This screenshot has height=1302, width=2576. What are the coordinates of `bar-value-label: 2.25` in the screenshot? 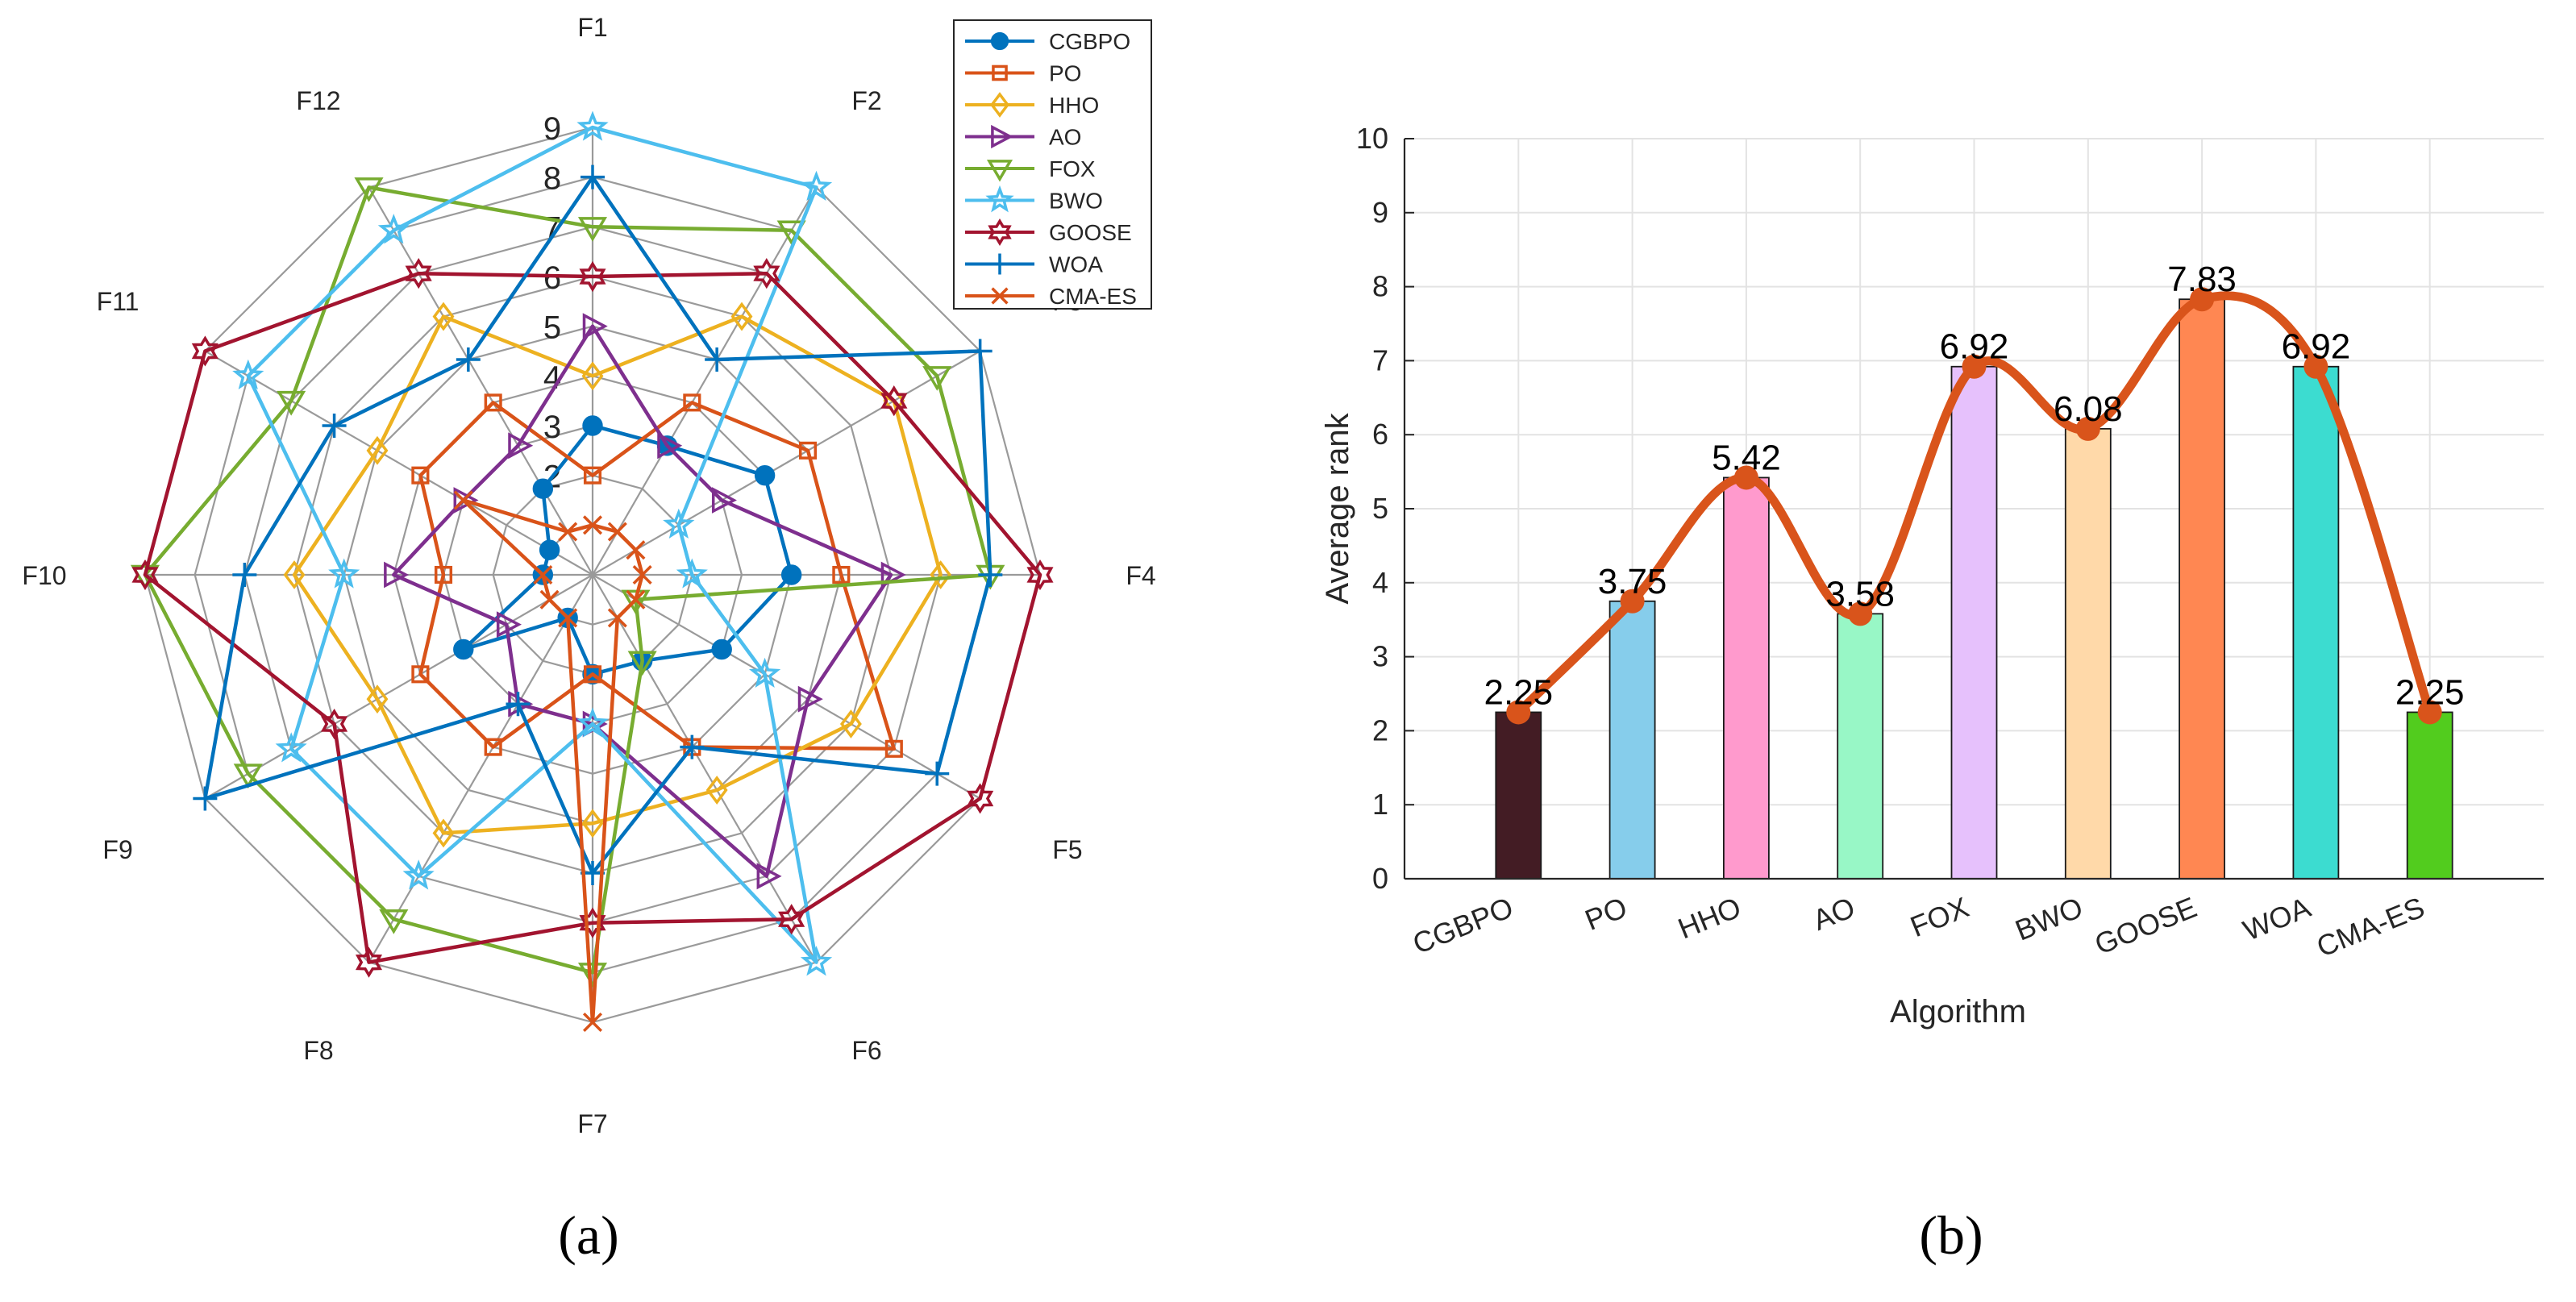 It's located at (2430, 692).